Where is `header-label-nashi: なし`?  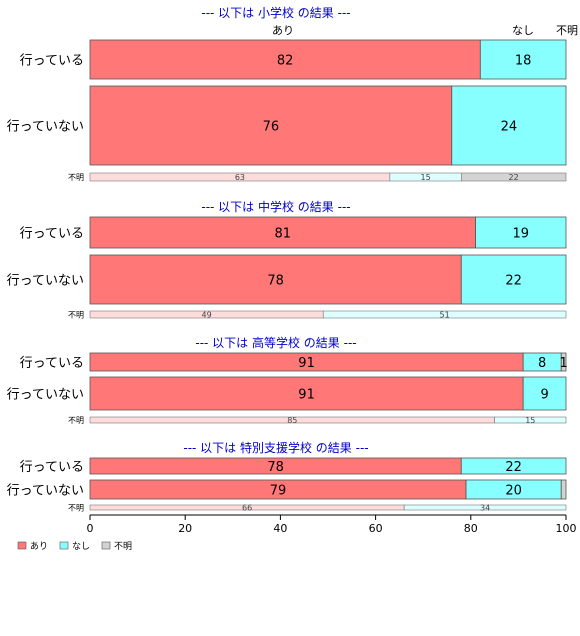
header-label-nashi: なし is located at coordinates (523, 30).